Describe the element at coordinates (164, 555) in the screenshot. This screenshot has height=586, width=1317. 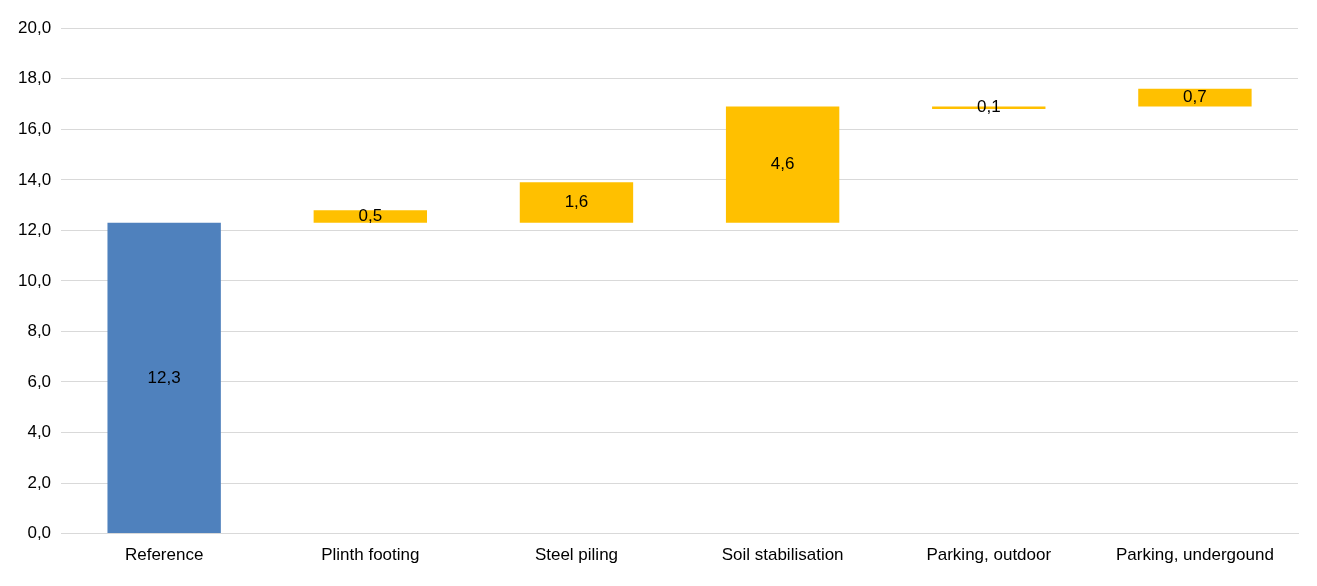
I see `x-tick-label: Reference` at that location.